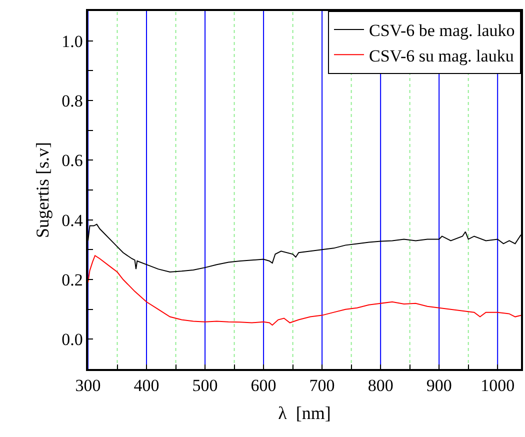 This screenshot has width=525, height=437. I want to click on x-tick-label: 900, so click(439, 386).